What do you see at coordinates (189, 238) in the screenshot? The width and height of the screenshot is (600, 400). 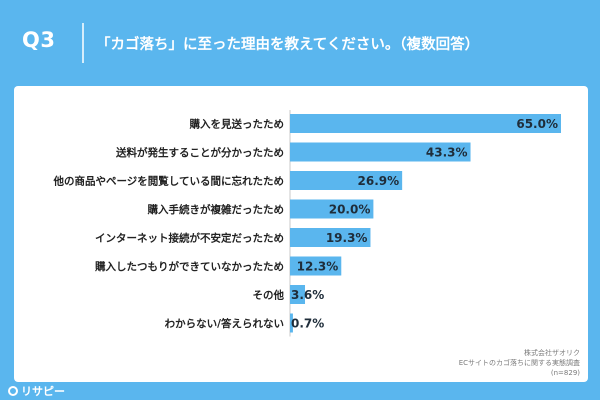 I see `category-label-4: インターネット接続が不安定だったため` at bounding box center [189, 238].